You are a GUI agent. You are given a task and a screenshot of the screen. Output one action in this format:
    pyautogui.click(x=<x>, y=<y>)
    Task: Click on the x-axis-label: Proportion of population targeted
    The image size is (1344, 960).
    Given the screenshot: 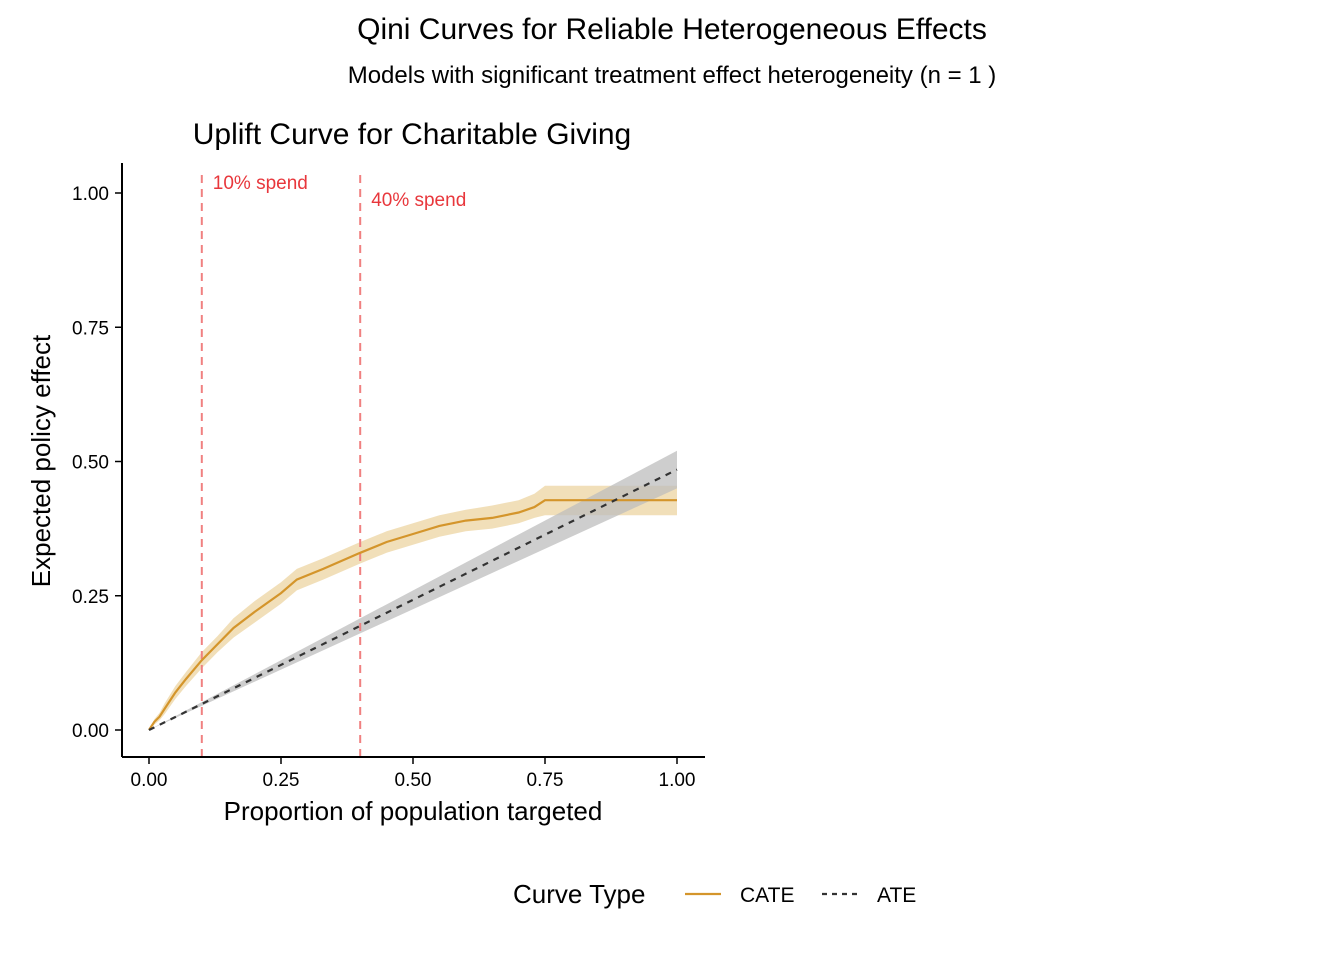 What is the action you would take?
    pyautogui.click(x=413, y=811)
    